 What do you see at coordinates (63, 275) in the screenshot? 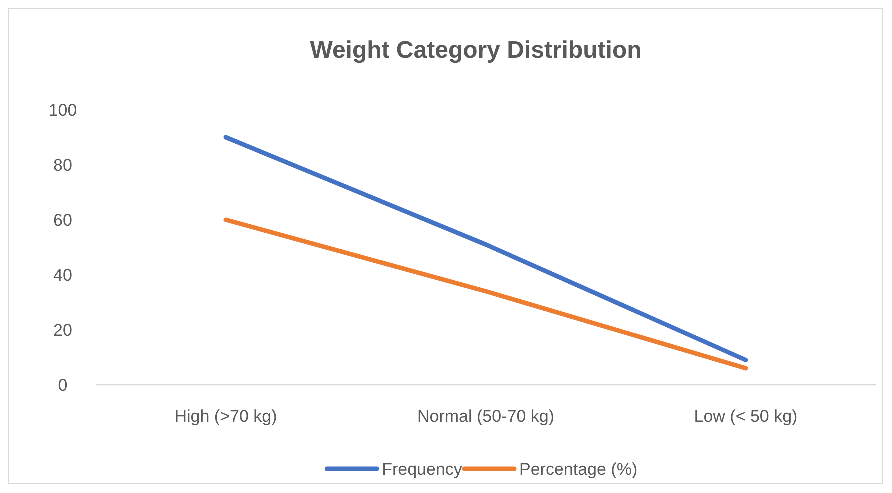
I see `y-tick-label: 40` at bounding box center [63, 275].